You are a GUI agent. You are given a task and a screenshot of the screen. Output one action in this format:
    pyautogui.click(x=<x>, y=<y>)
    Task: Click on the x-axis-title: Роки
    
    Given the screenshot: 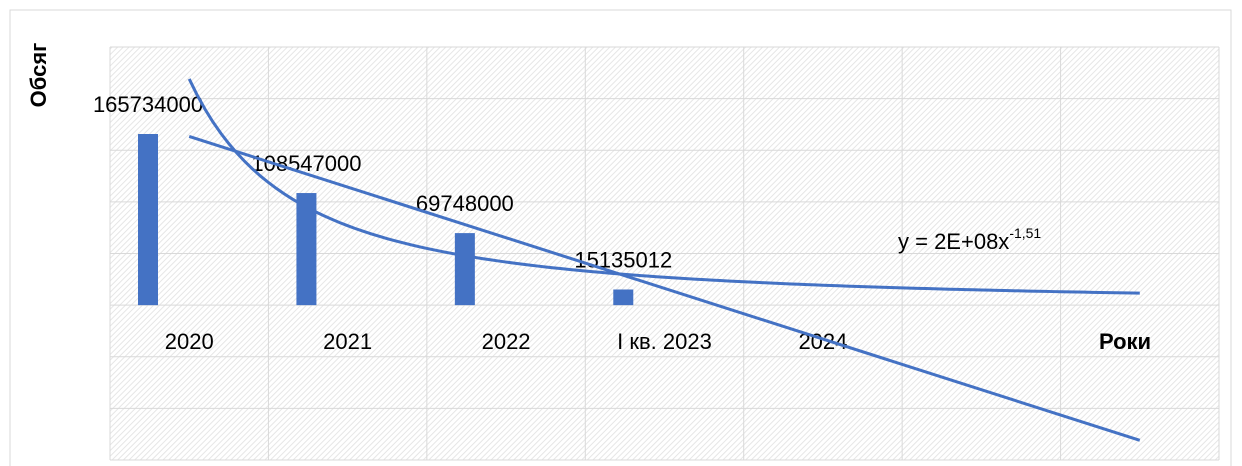 What is the action you would take?
    pyautogui.click(x=1125, y=341)
    